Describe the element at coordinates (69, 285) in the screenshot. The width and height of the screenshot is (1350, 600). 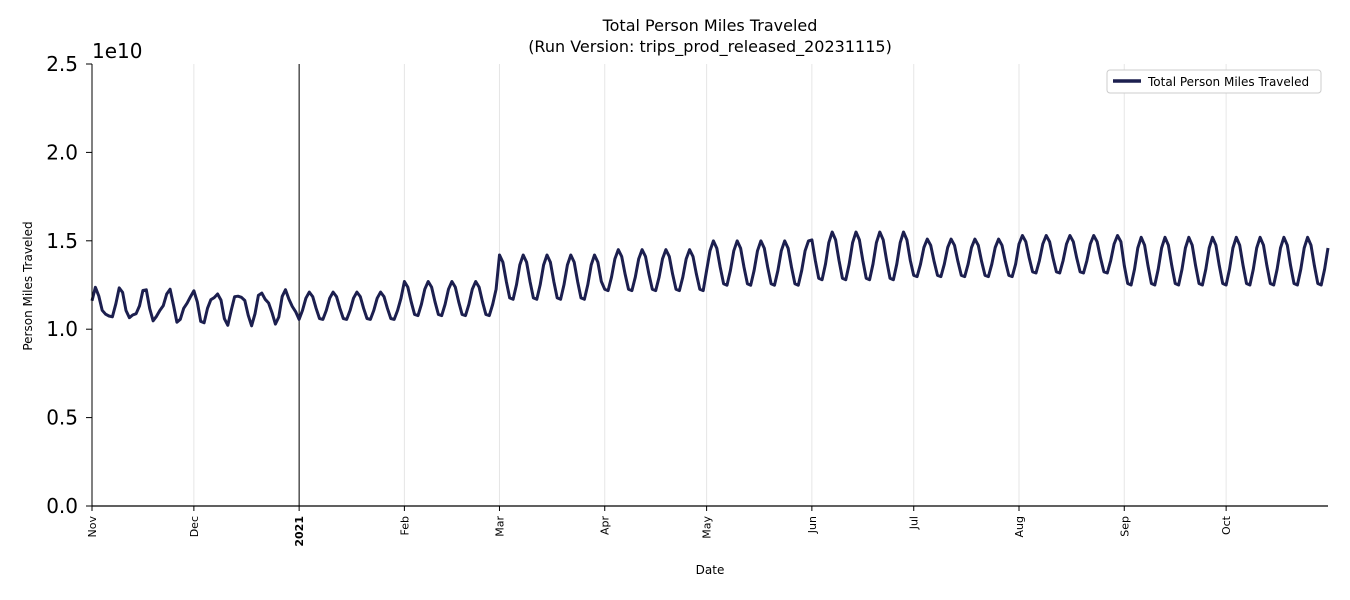
I see `y-tick-layer: 0.0 0.5 1.0 1.5 2.0 2.5` at that location.